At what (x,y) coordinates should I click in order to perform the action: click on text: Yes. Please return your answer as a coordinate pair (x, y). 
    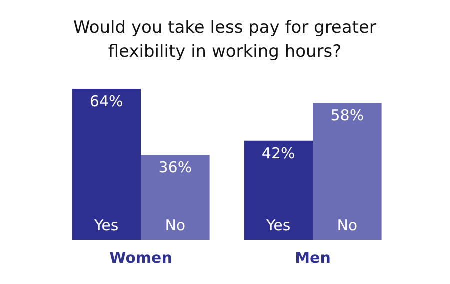
    Looking at the image, I should click on (278, 225).